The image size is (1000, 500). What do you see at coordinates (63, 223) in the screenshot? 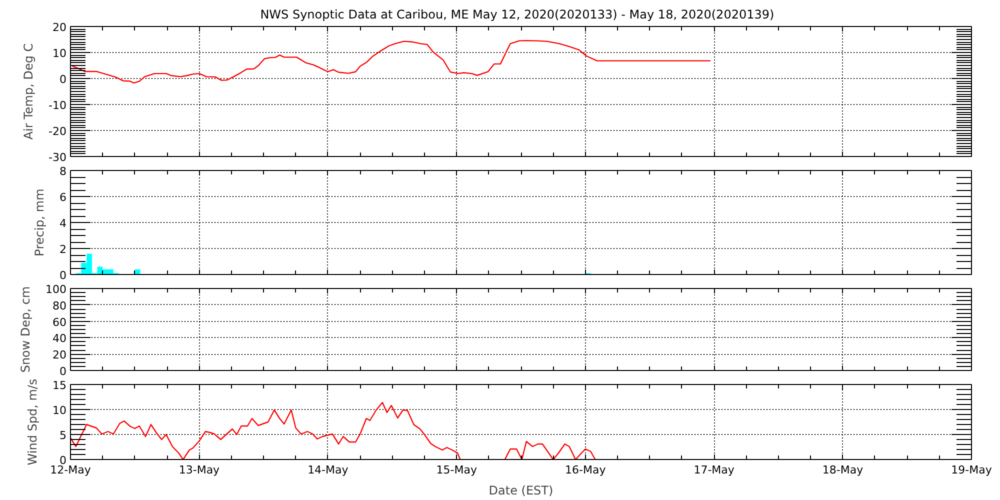
I see `y-tick-label: 4` at bounding box center [63, 223].